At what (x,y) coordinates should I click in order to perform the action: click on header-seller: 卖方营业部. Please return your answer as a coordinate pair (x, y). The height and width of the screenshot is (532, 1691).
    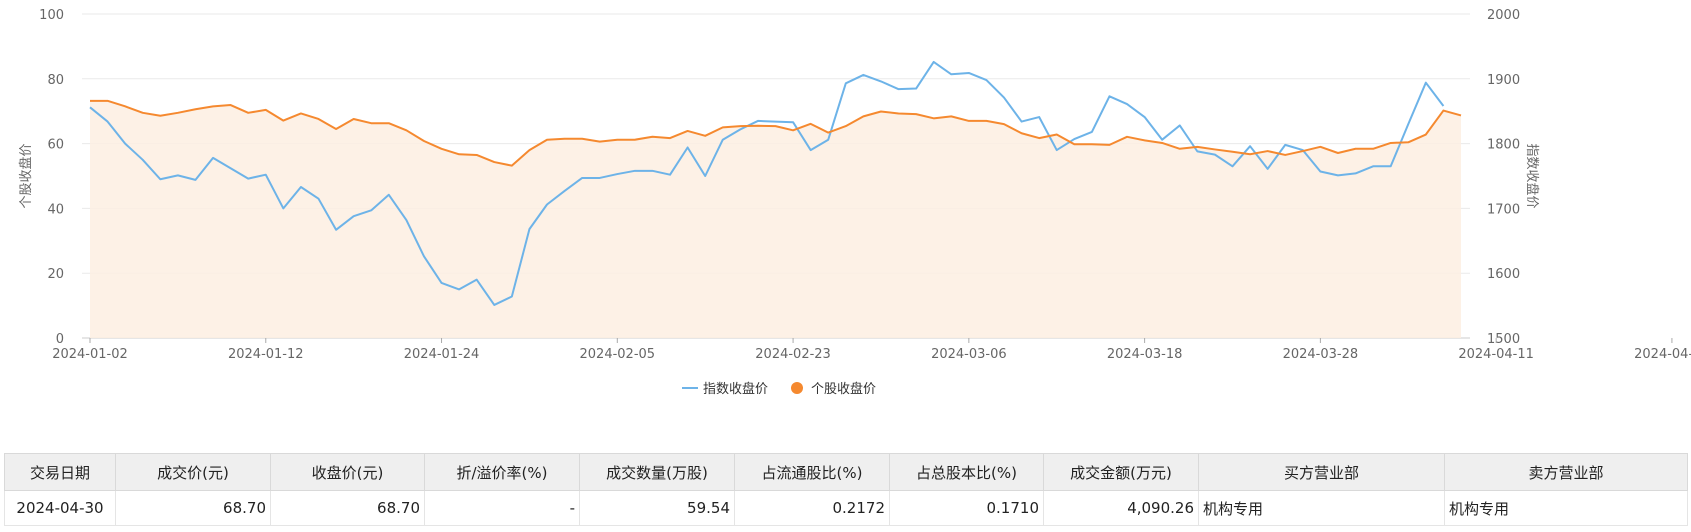
    Looking at the image, I should click on (1566, 472).